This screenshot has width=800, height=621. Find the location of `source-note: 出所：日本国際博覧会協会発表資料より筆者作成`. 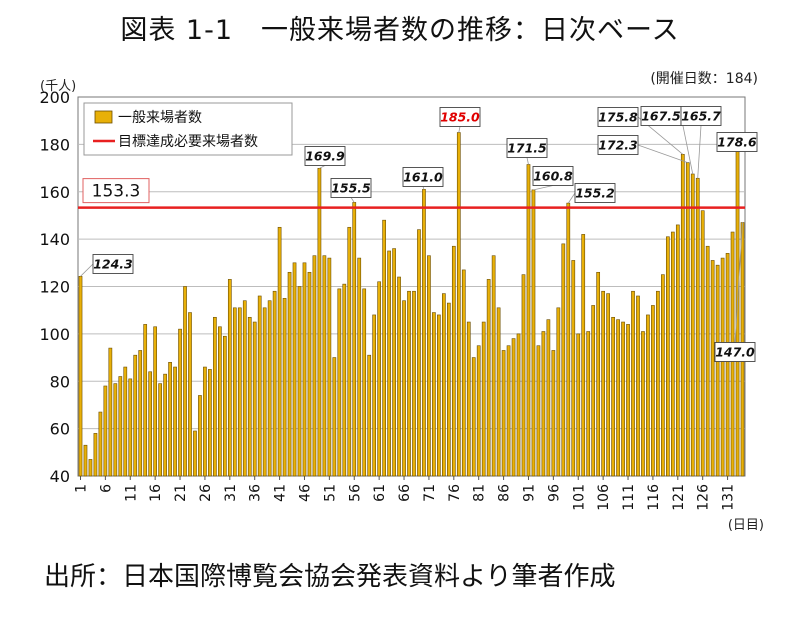

source-note: 出所：日本国際博覧会協会発表資料より筆者作成 is located at coordinates (330, 577).